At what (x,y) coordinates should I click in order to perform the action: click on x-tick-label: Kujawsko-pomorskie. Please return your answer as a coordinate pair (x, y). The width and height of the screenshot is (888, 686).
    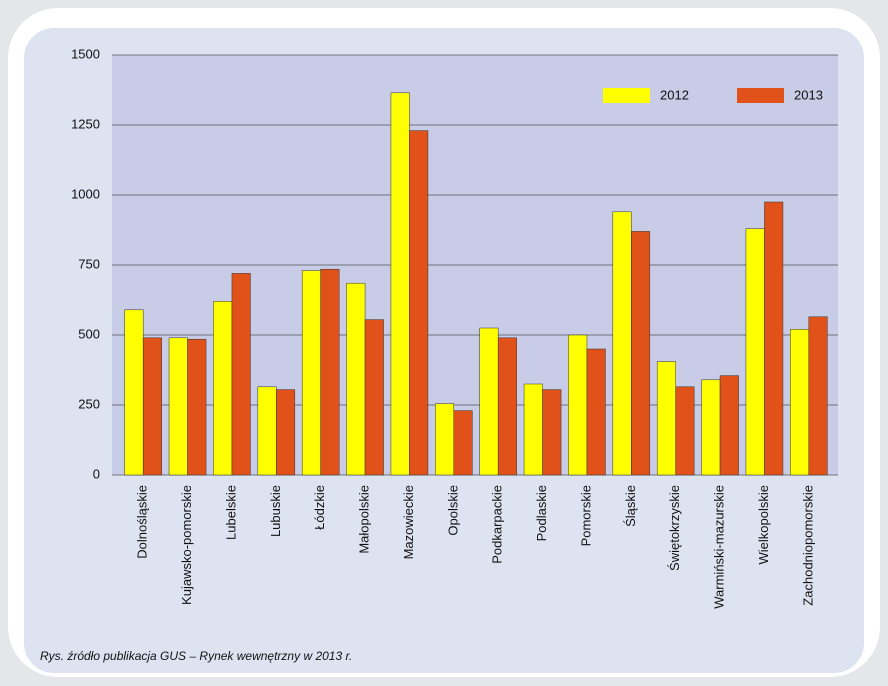
    Looking at the image, I should click on (186, 545).